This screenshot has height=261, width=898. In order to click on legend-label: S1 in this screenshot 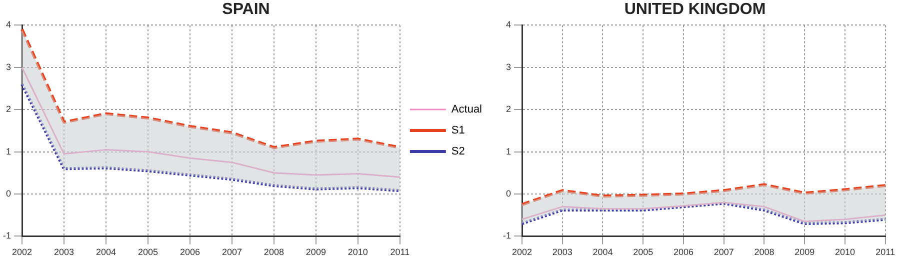, I will do `click(458, 130)`.